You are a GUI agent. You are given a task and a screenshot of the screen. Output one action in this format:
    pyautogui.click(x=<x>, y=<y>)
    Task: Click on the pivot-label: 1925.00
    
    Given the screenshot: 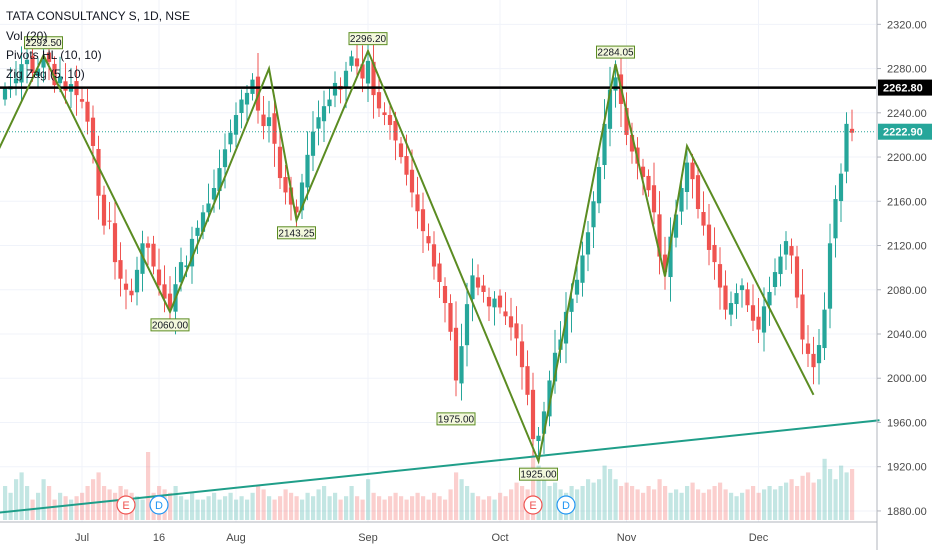 What is the action you would take?
    pyautogui.click(x=538, y=475)
    